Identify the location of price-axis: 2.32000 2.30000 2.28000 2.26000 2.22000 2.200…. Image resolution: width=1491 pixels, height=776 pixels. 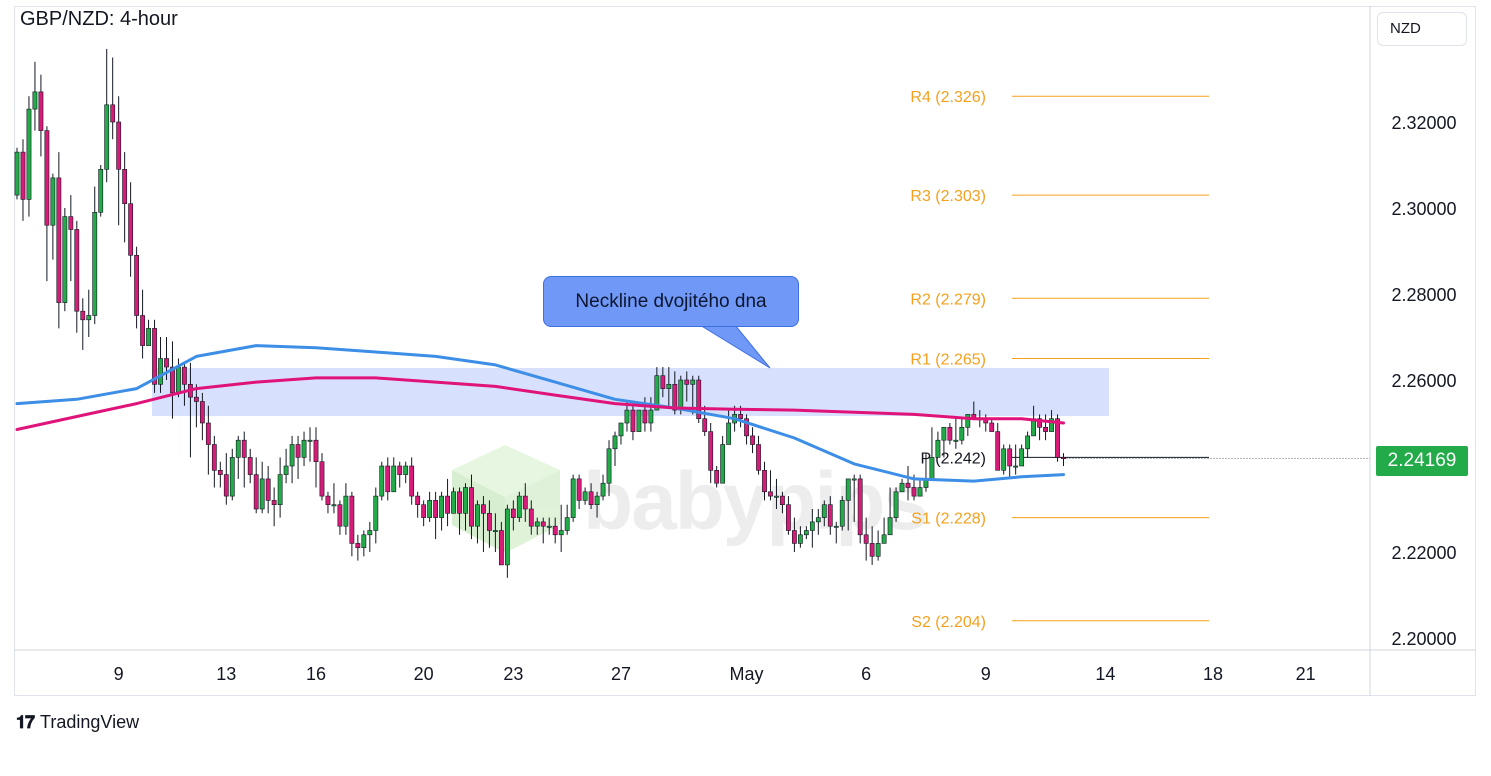
(1423, 381).